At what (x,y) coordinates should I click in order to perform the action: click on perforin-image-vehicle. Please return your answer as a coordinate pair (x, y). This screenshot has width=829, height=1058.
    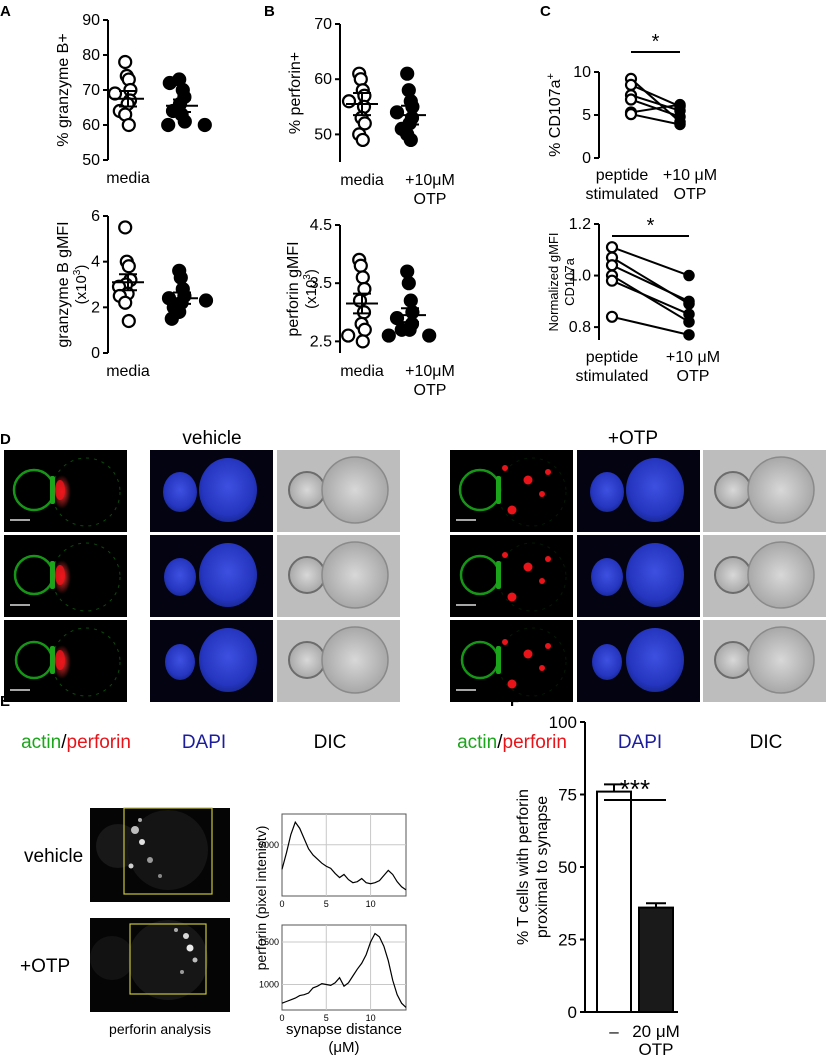
    Looking at the image, I should click on (160, 854).